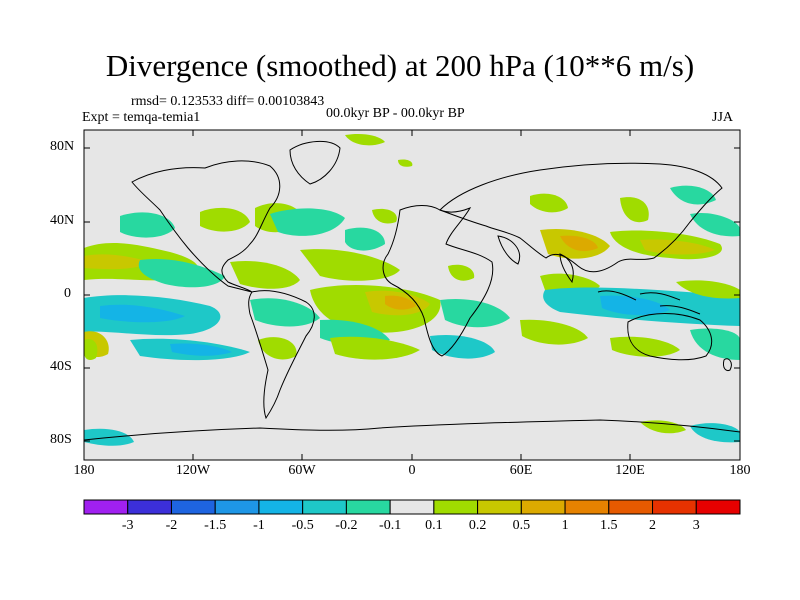 This screenshot has height=600, width=800. Describe the element at coordinates (609, 525) in the screenshot. I see `colorbar-label: 1.5` at that location.